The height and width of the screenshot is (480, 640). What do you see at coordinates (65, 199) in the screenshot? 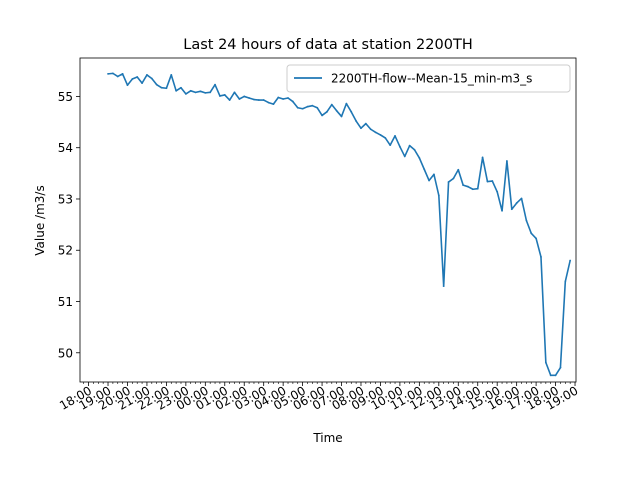
I see `y-tick-label: 53` at bounding box center [65, 199].